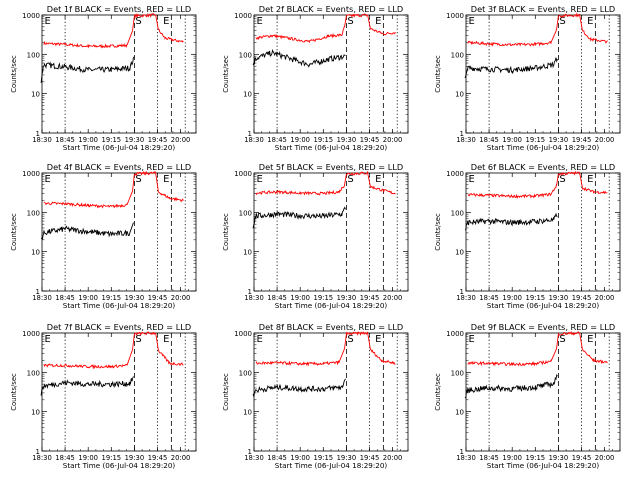  Describe the element at coordinates (543, 327) in the screenshot. I see `panel-title: Det 9f BLACK = Events, RED = LLD` at that location.